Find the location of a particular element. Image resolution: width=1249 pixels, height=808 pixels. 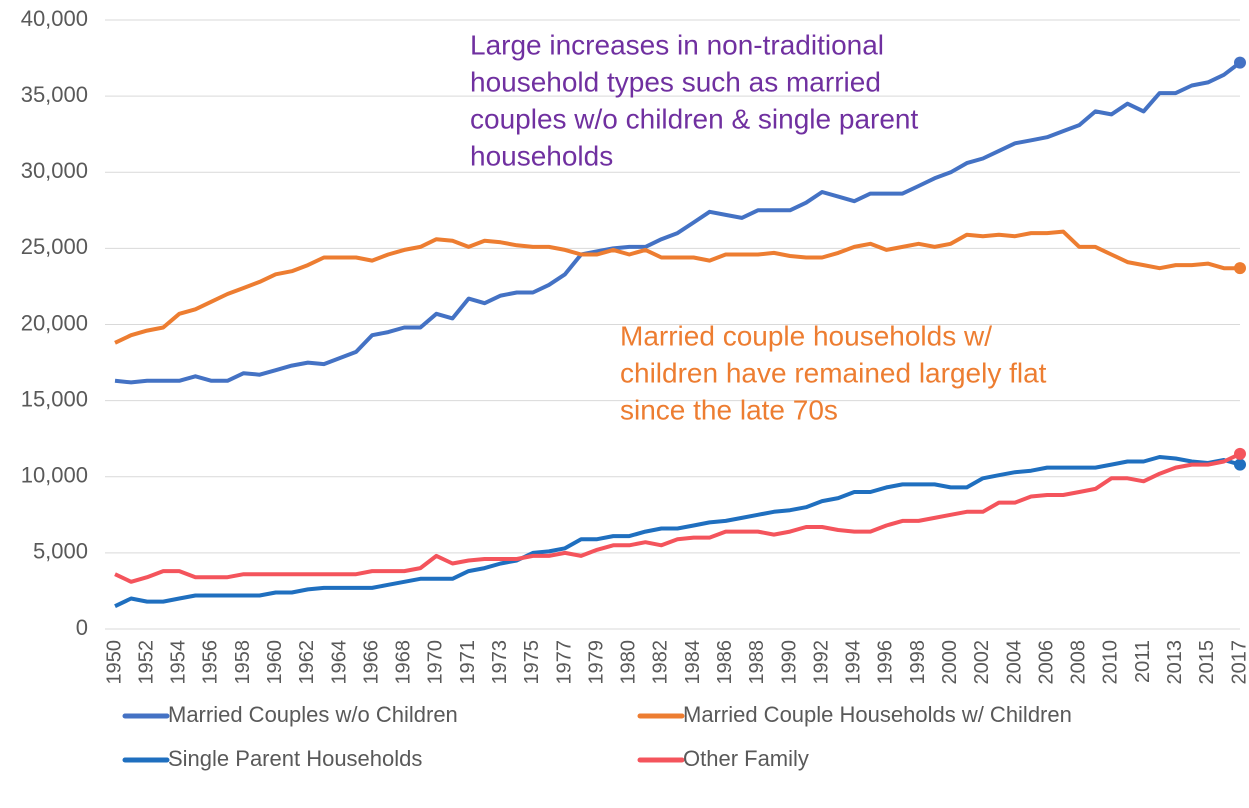

x-tick-label: 1982 is located at coordinates (661, 662).